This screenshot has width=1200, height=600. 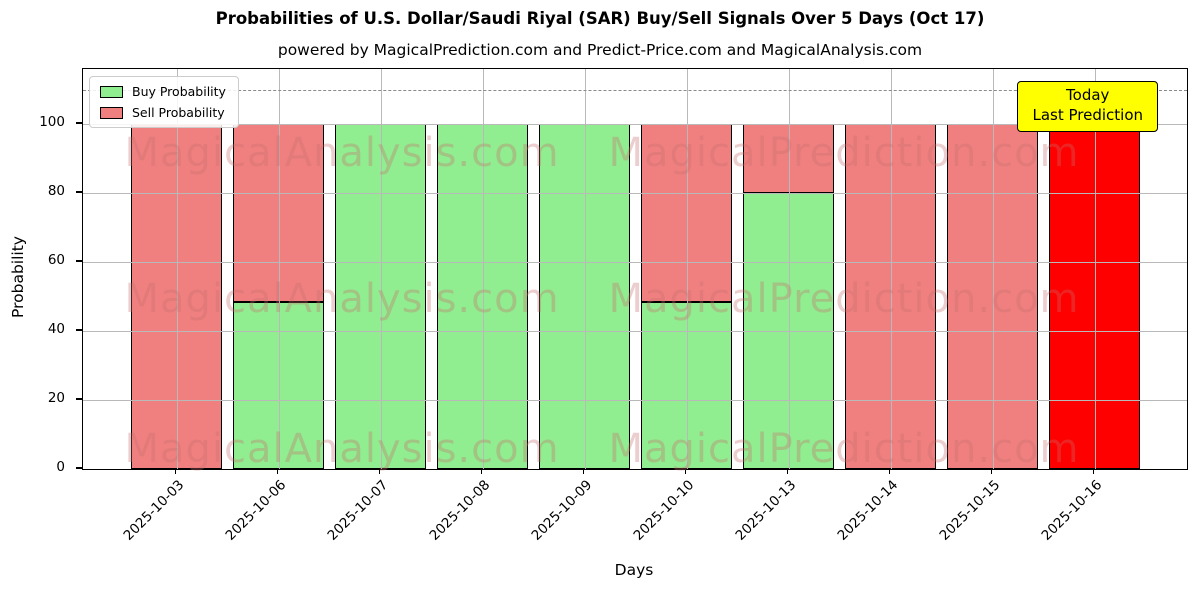 I want to click on y-tick-label: 0, so click(x=60, y=467).